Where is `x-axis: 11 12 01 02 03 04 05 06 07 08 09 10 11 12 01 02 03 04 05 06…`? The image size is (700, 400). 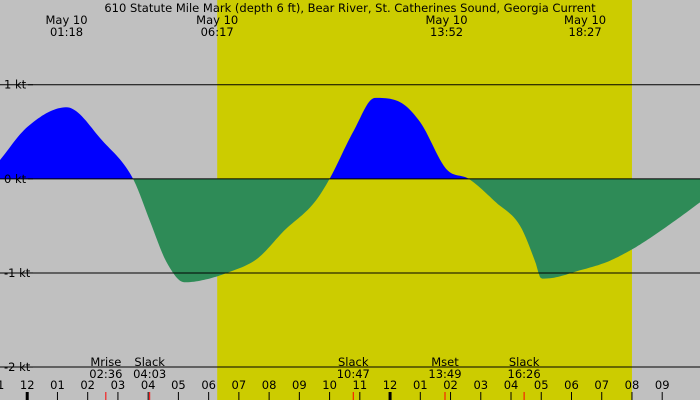 x-axis: 11 12 01 02 03 04 05 06 07 08 09 10 11 12 01 02 03 04 05 06… is located at coordinates (335, 389).